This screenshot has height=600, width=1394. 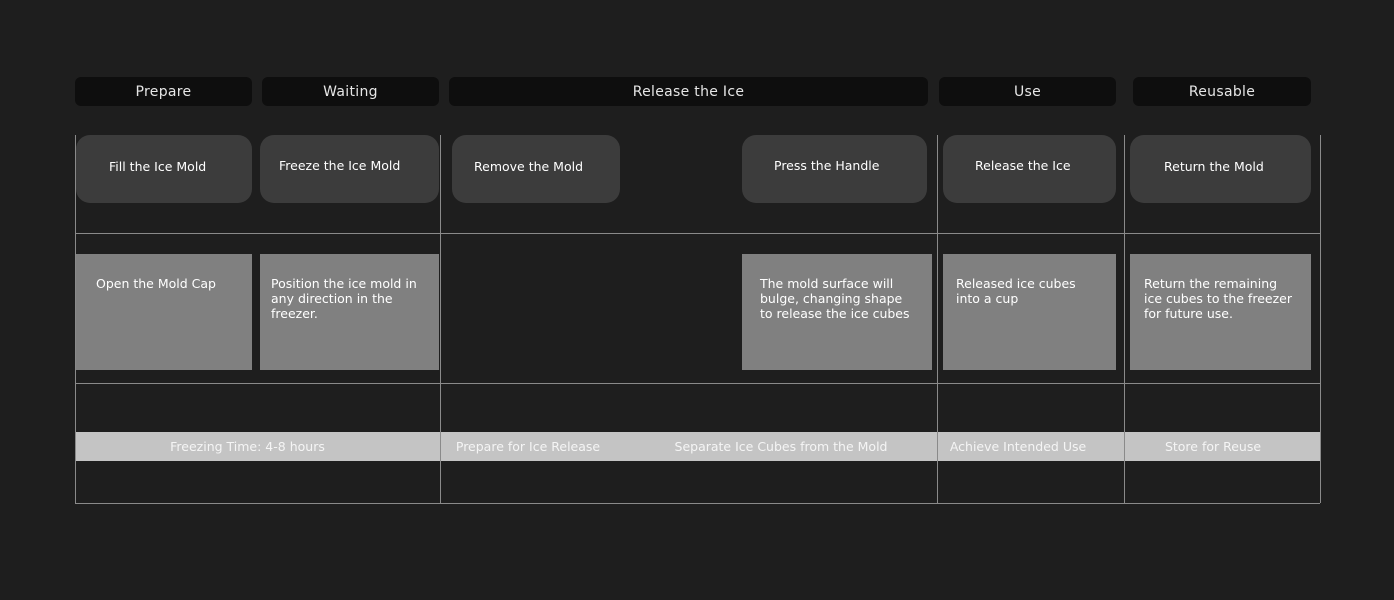 I want to click on goal-label: Prepare for Ice Release, so click(x=528, y=446).